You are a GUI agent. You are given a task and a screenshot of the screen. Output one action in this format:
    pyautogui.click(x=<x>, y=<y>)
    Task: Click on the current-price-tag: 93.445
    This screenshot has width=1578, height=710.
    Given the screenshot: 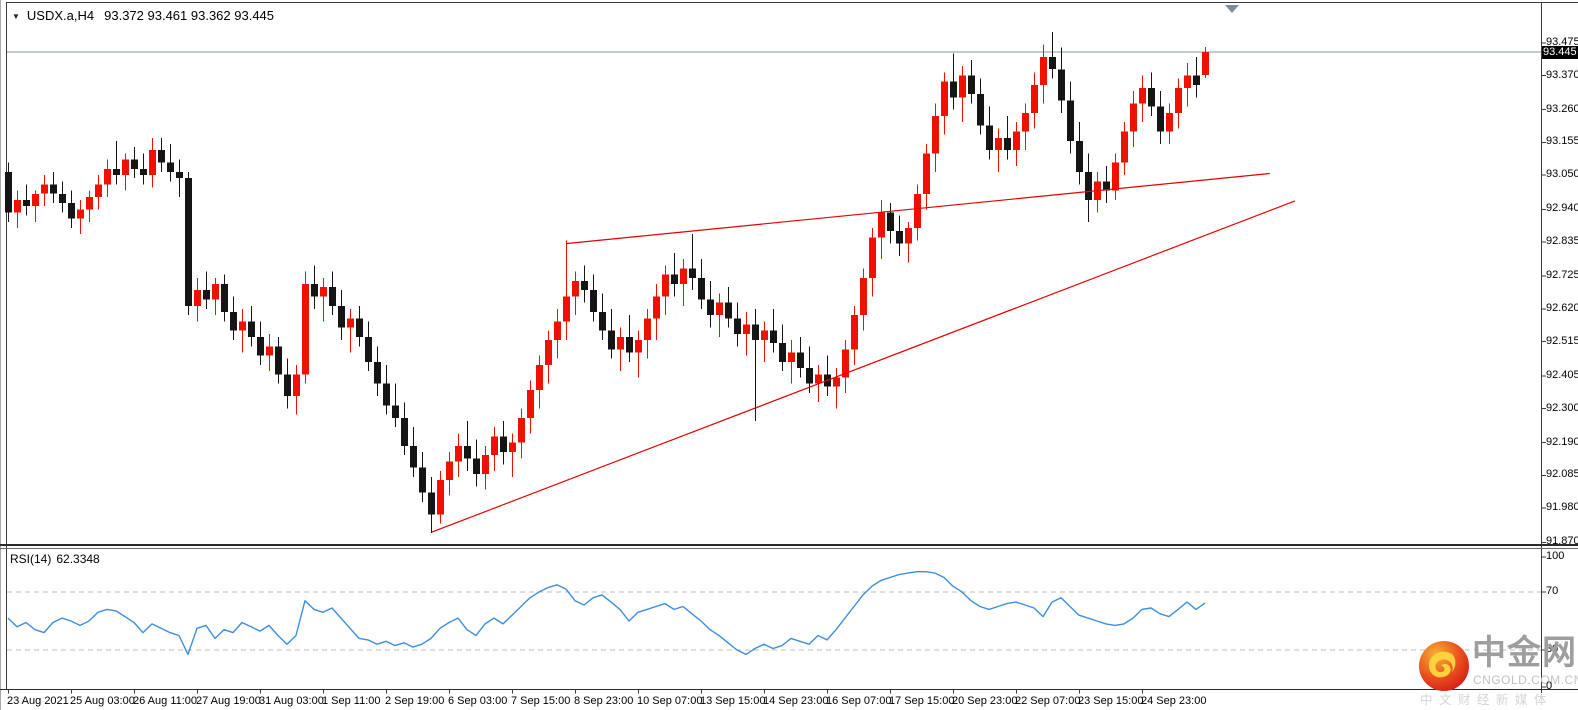 What is the action you would take?
    pyautogui.click(x=1560, y=52)
    